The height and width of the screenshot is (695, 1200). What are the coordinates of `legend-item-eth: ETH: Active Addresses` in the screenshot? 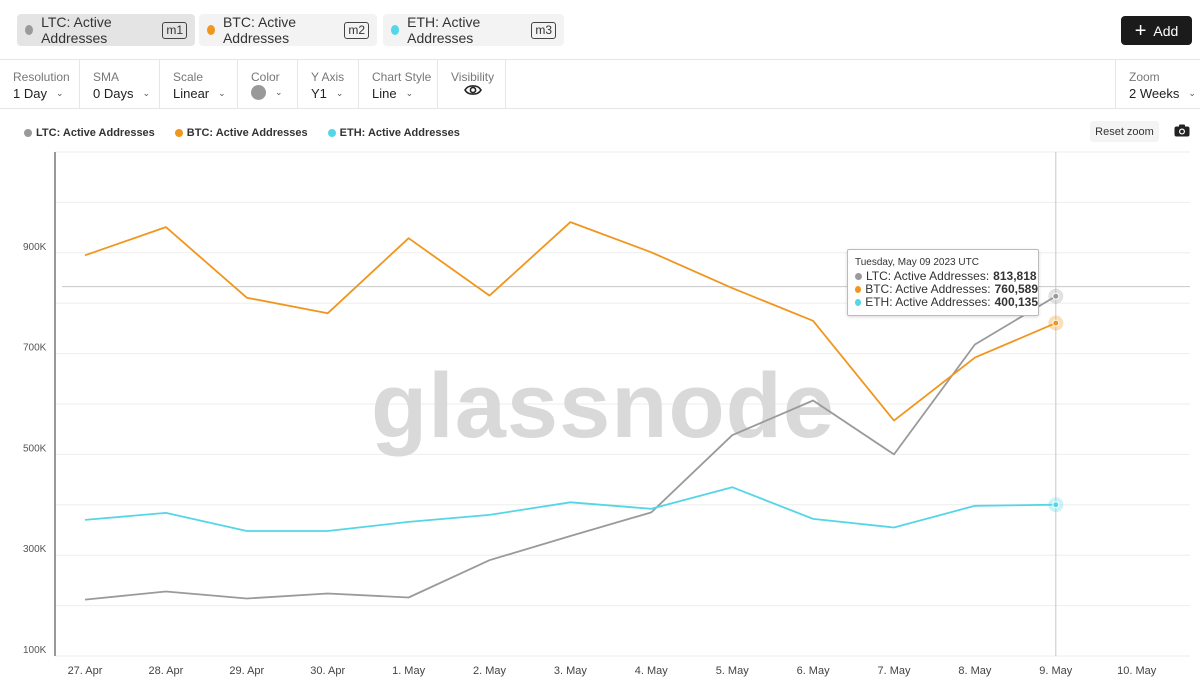 It's located at (393, 133).